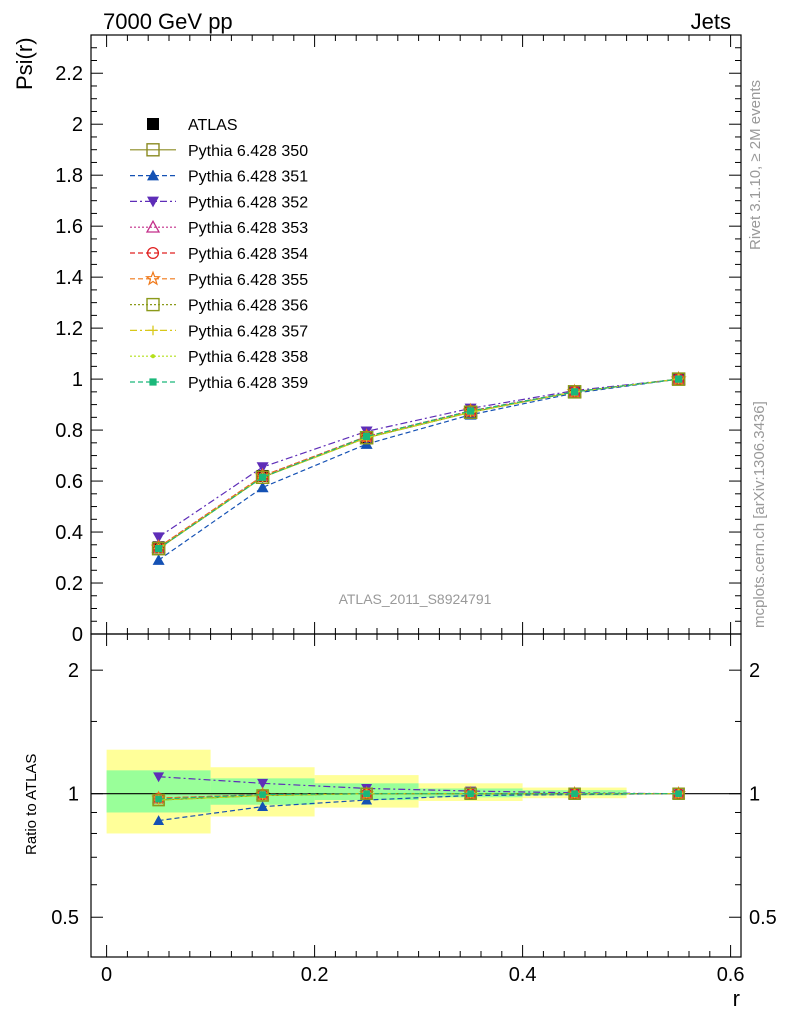 The image size is (786, 1024). I want to click on legend-label-6: Pythia 6.428 355, so click(248, 280).